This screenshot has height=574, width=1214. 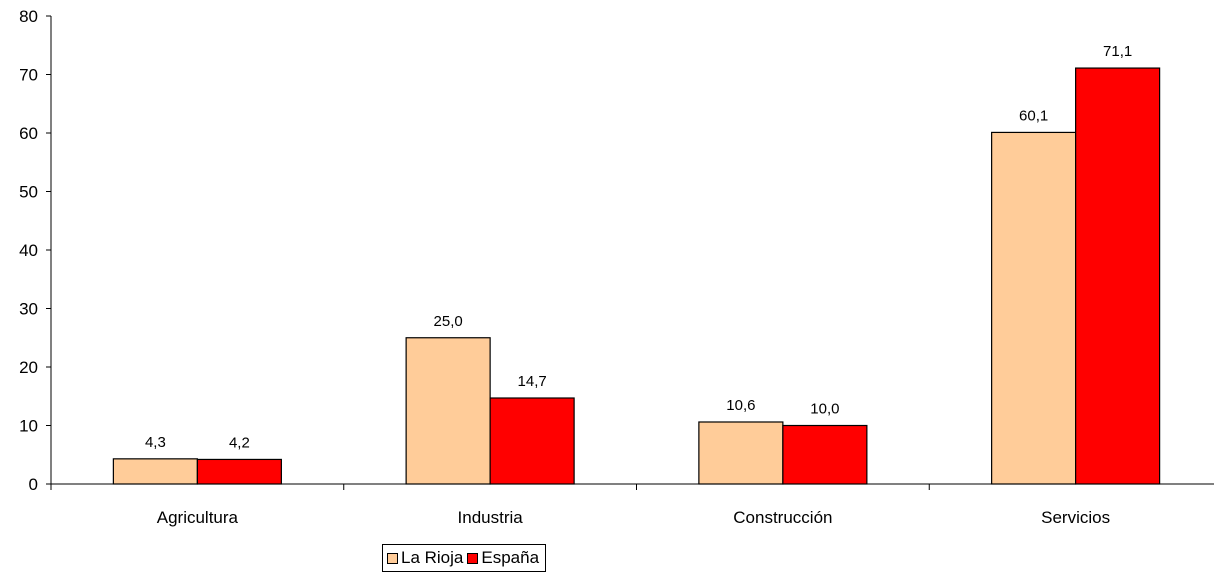 I want to click on x-tick-label-servicios: Servicios, so click(x=1075, y=517).